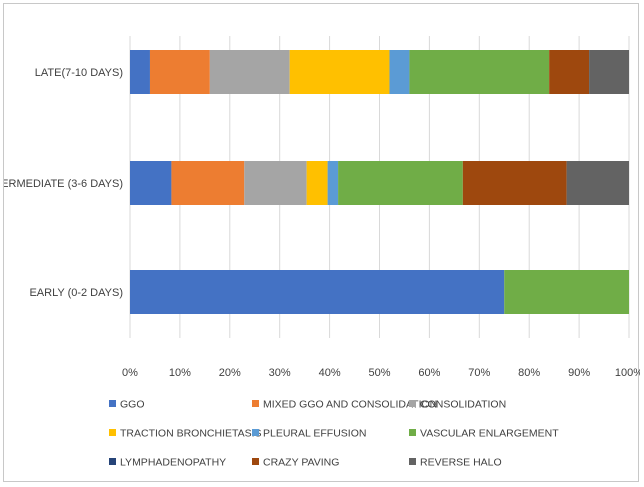 Image resolution: width=644 pixels, height=487 pixels. Describe the element at coordinates (63, 184) in the screenshot. I see `category-label: INTERMEDIATE (3-6 DAYS)` at that location.